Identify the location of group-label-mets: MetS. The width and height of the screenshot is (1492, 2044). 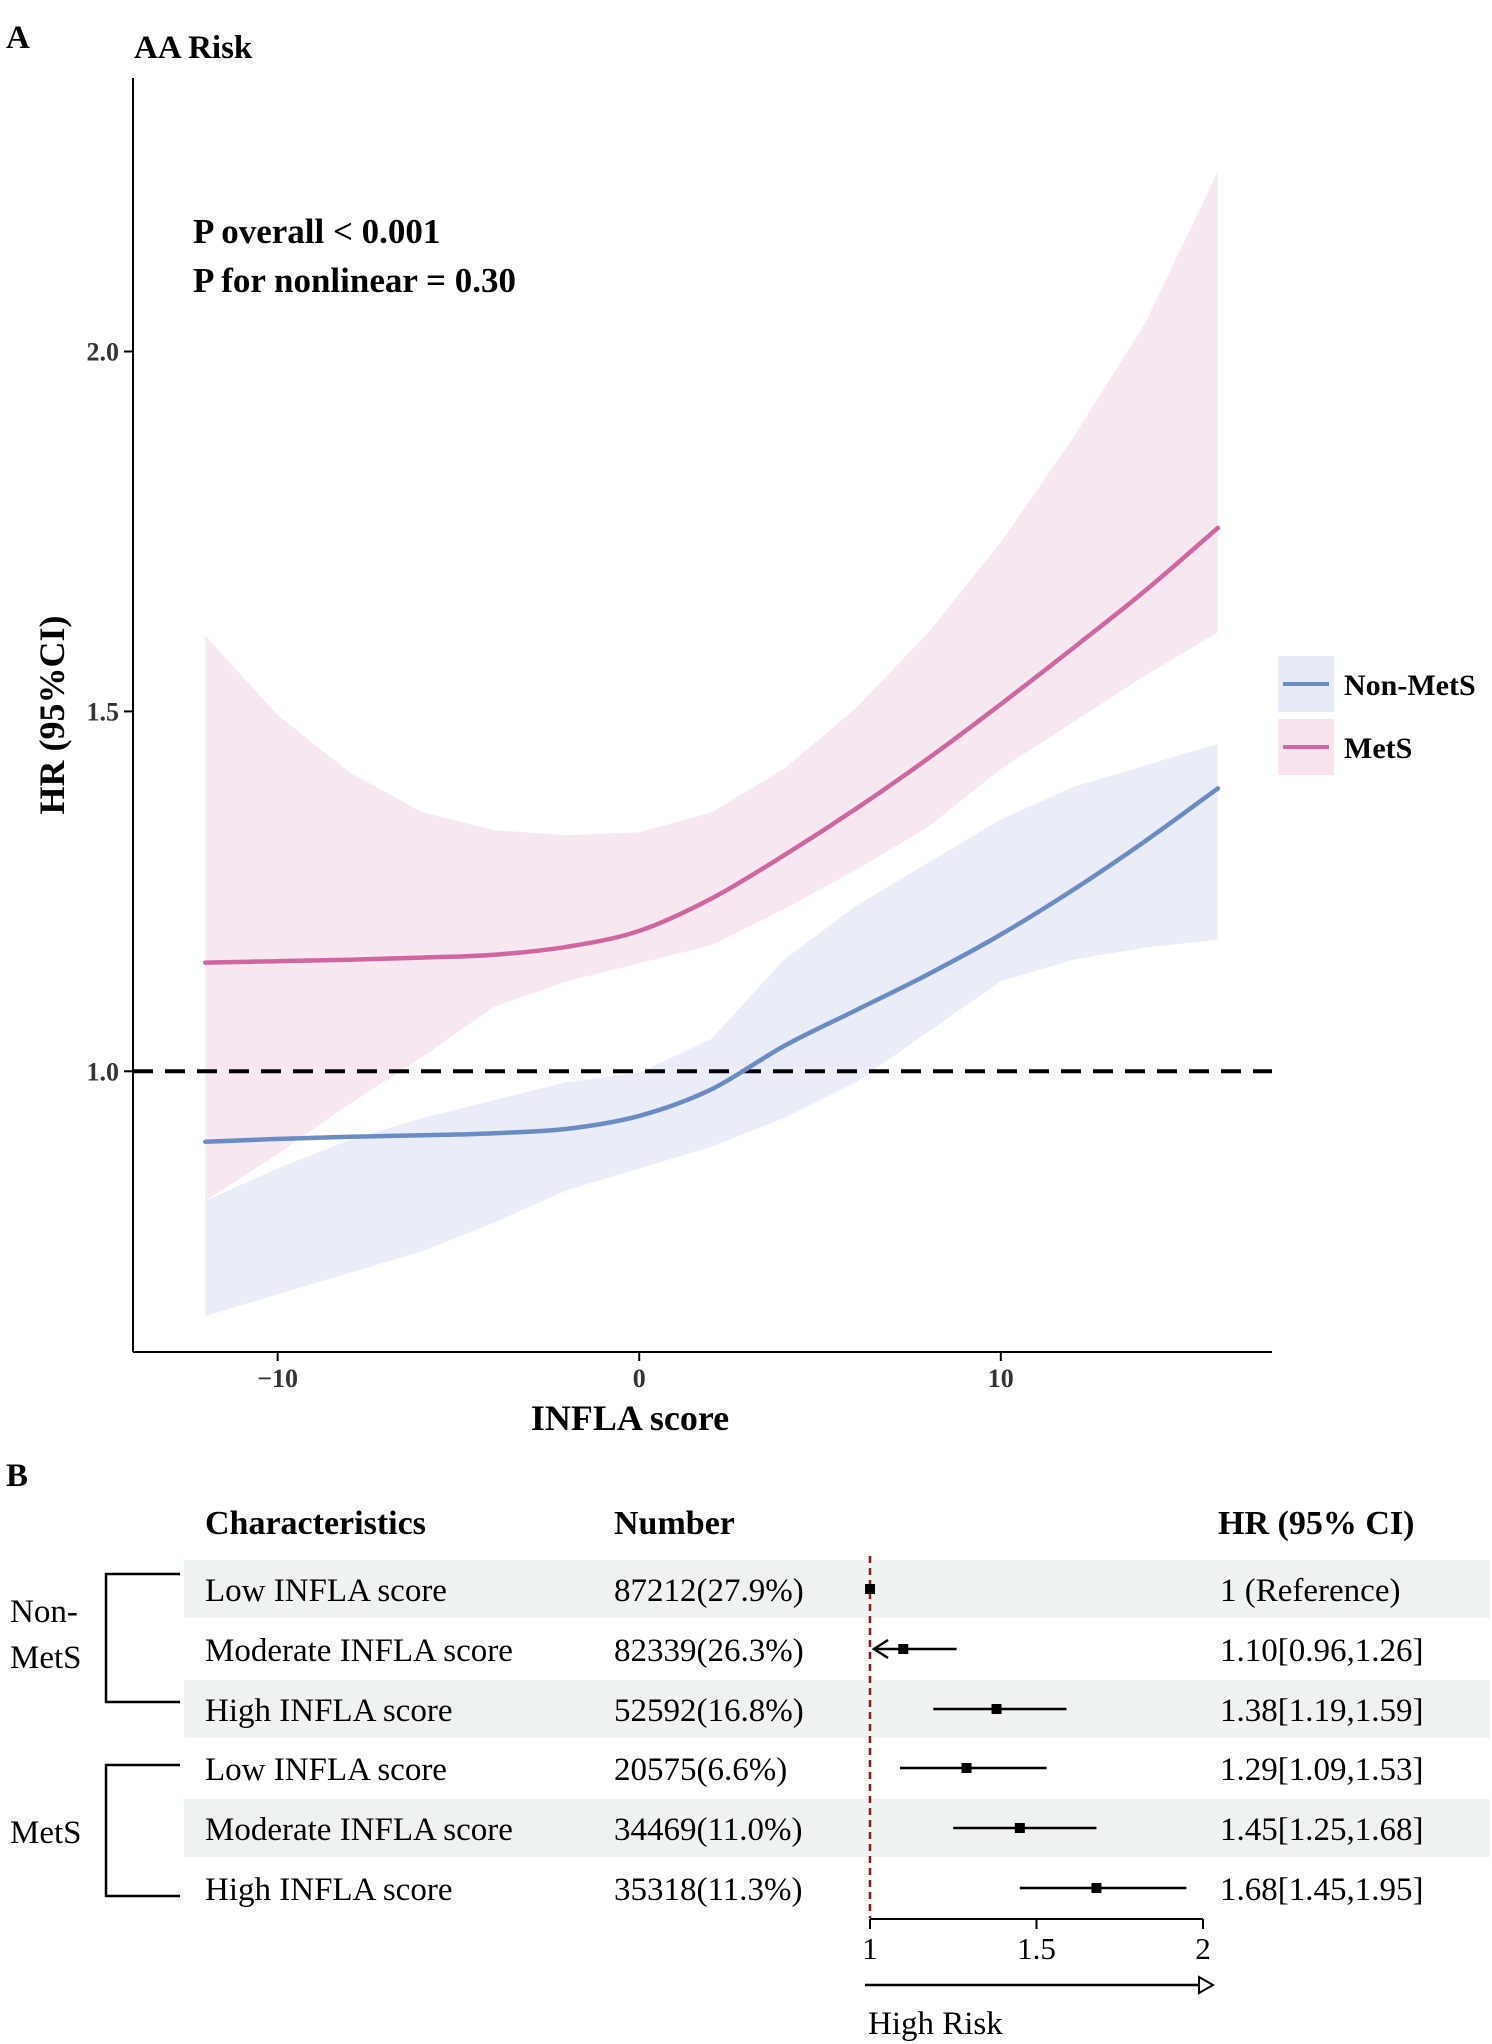
(46, 1833).